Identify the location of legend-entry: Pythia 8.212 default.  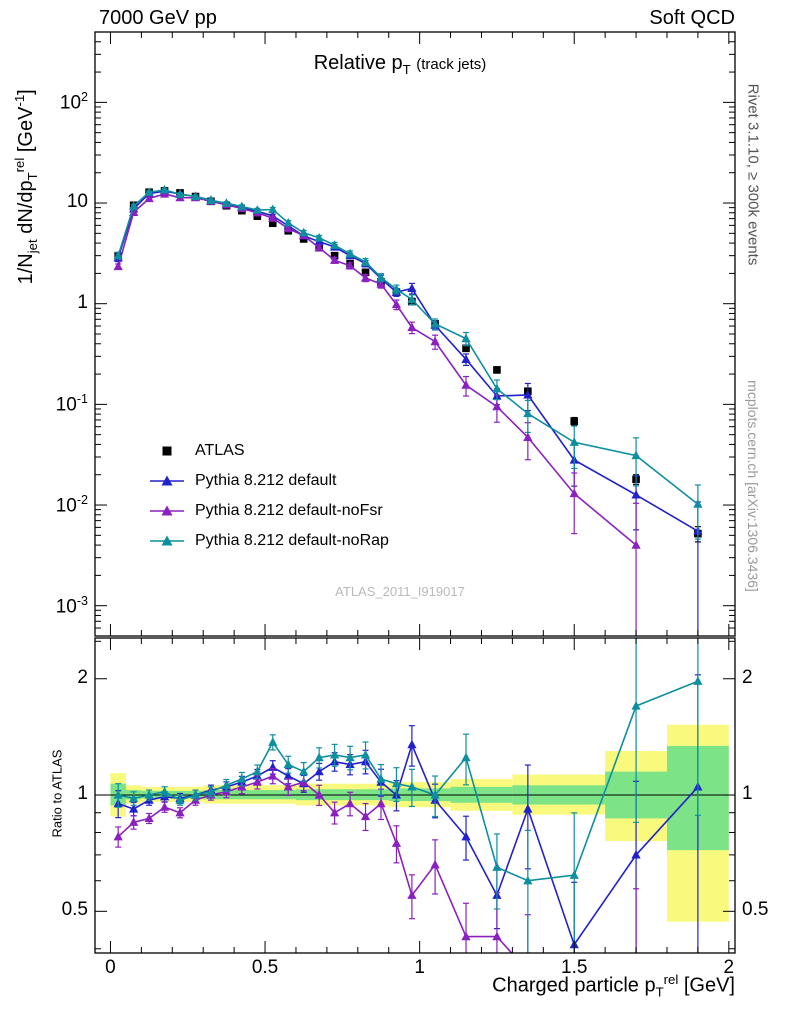
(268, 481).